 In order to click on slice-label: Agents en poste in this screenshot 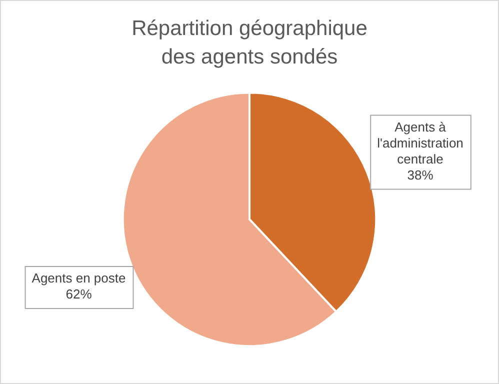, I will do `click(79, 278)`.